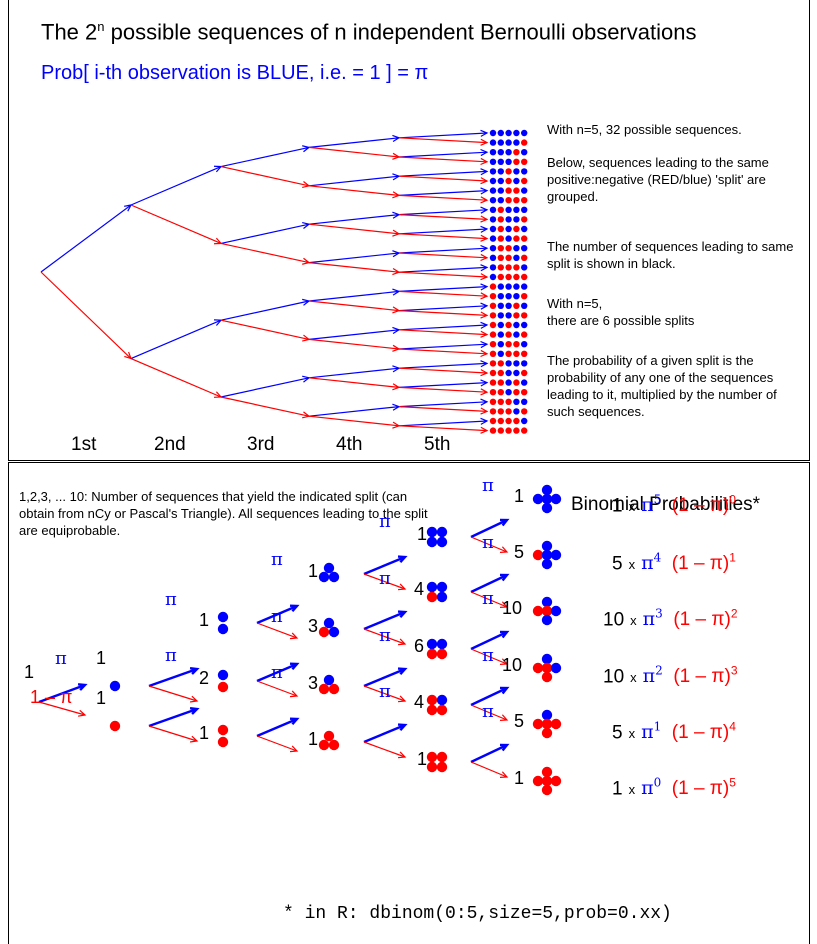 Image resolution: width=817 pixels, height=944 pixels. Describe the element at coordinates (489, 753) in the screenshot. I see `edge-l4-4-blue` at that location.